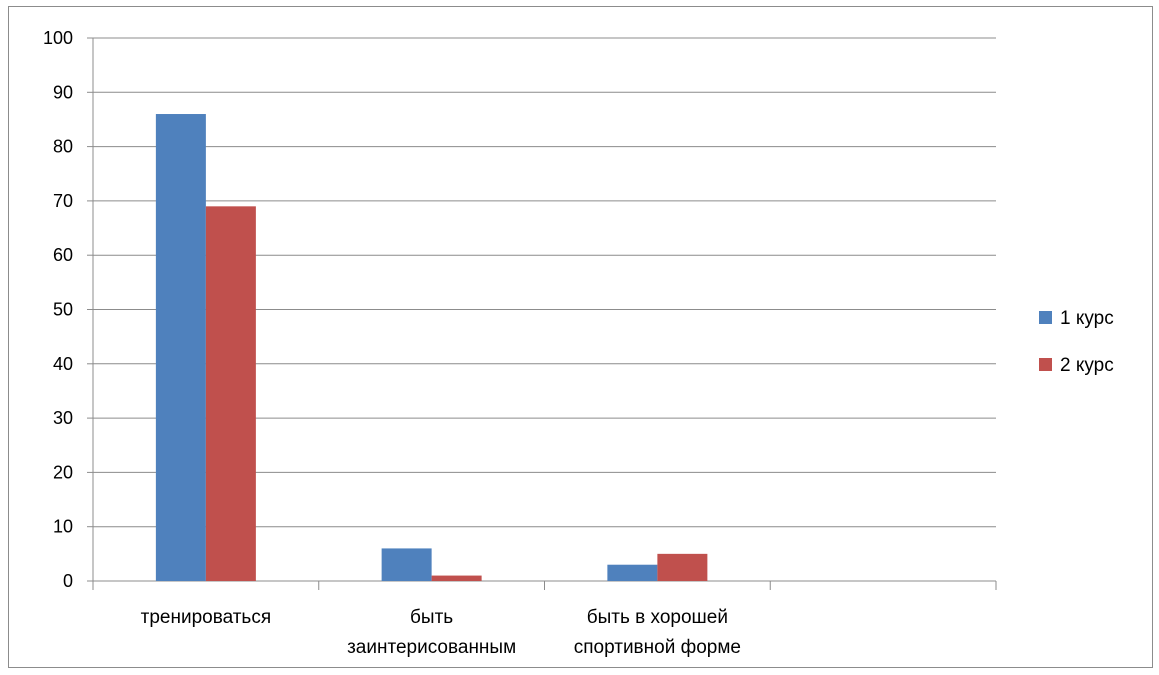 The width and height of the screenshot is (1159, 675). Describe the element at coordinates (431, 617) in the screenshot. I see `x-category-label: быть` at that location.